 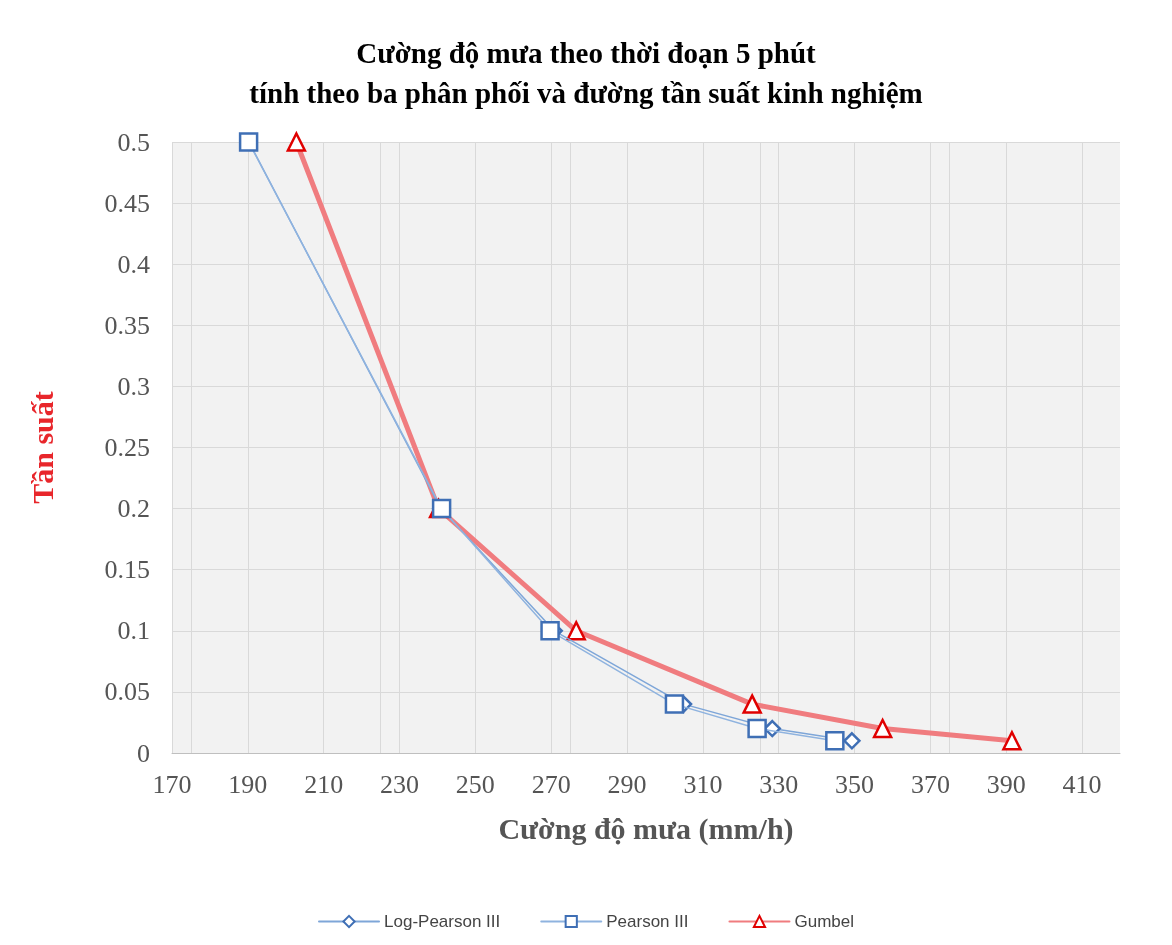 I want to click on y-tick-label: 0.15, so click(x=127, y=570).